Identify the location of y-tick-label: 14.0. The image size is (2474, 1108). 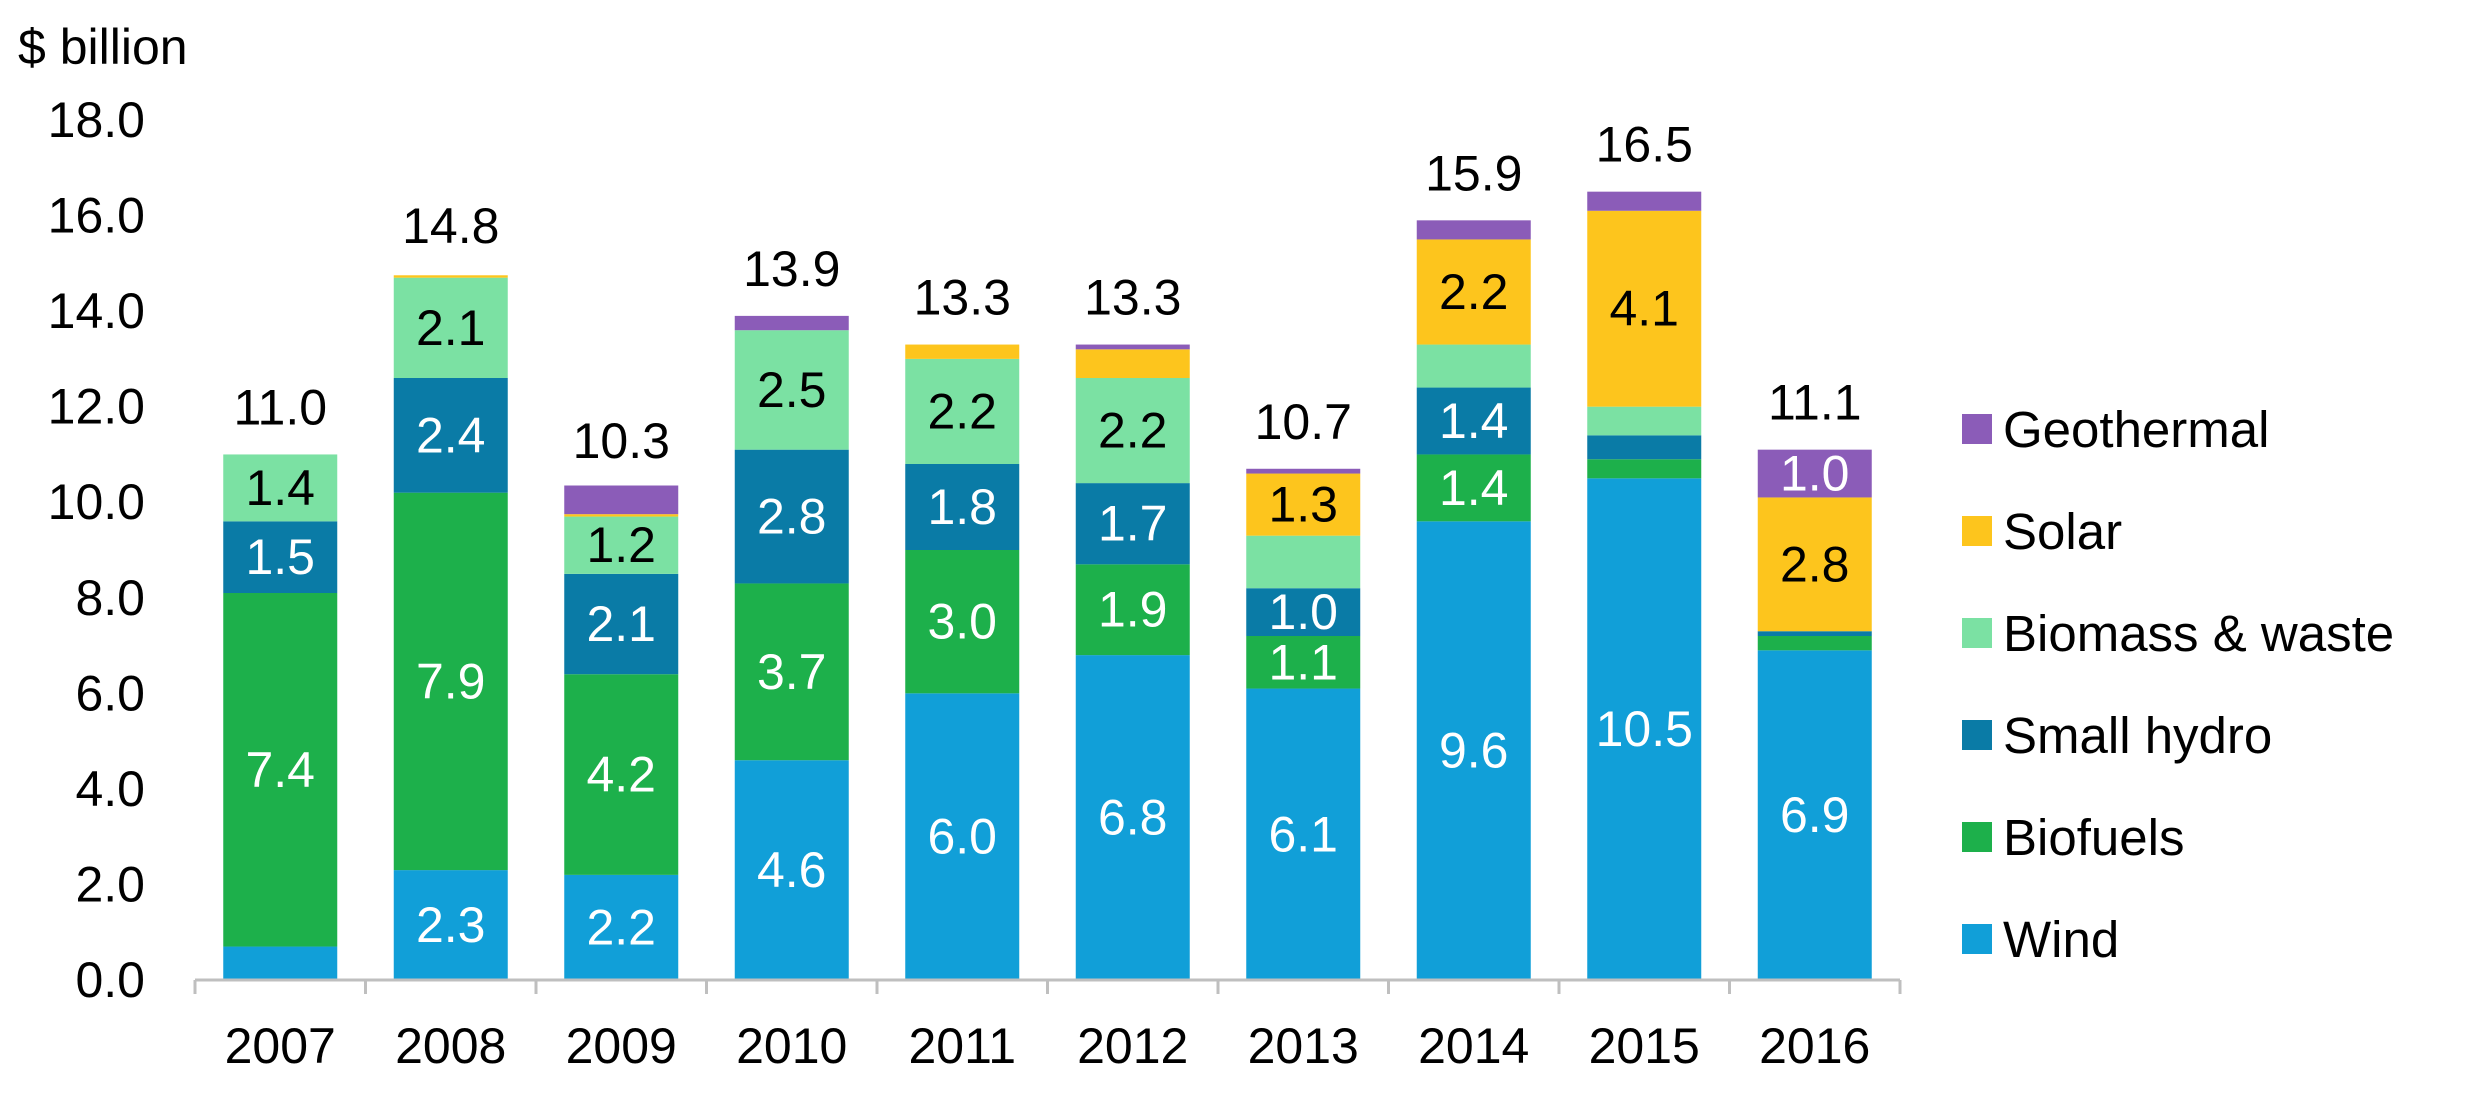
(96, 311).